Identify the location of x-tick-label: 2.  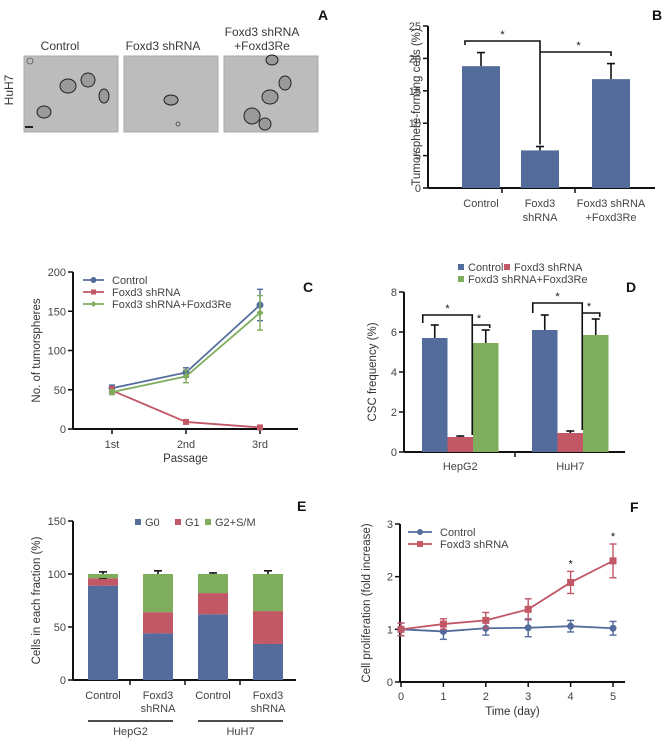
(486, 697).